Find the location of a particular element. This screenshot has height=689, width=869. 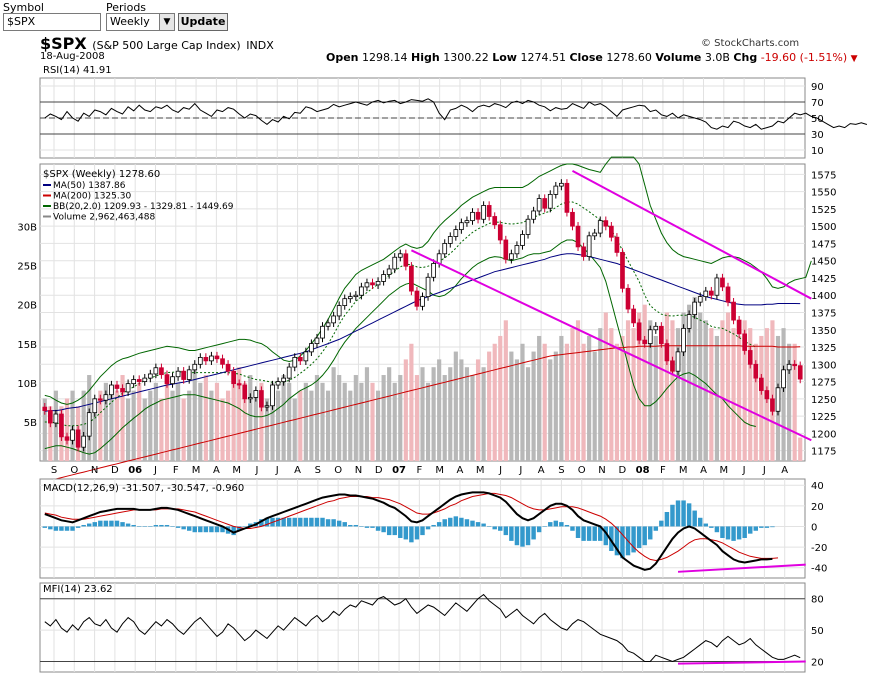

volume-tick-label: 10B is located at coordinates (27, 384).